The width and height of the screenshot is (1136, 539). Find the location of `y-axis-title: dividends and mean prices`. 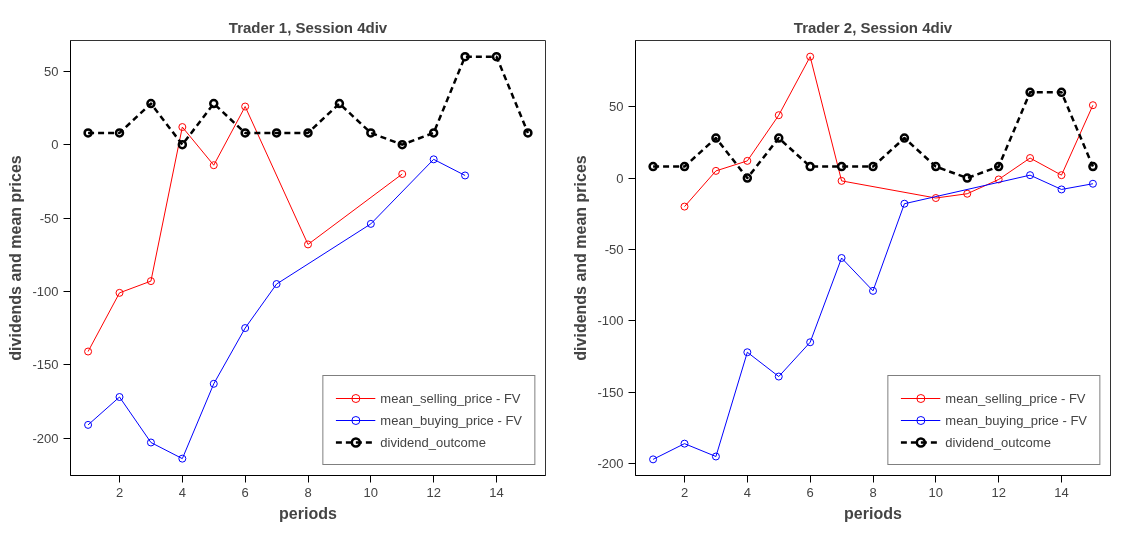

y-axis-title: dividends and mean prices is located at coordinates (581, 258).